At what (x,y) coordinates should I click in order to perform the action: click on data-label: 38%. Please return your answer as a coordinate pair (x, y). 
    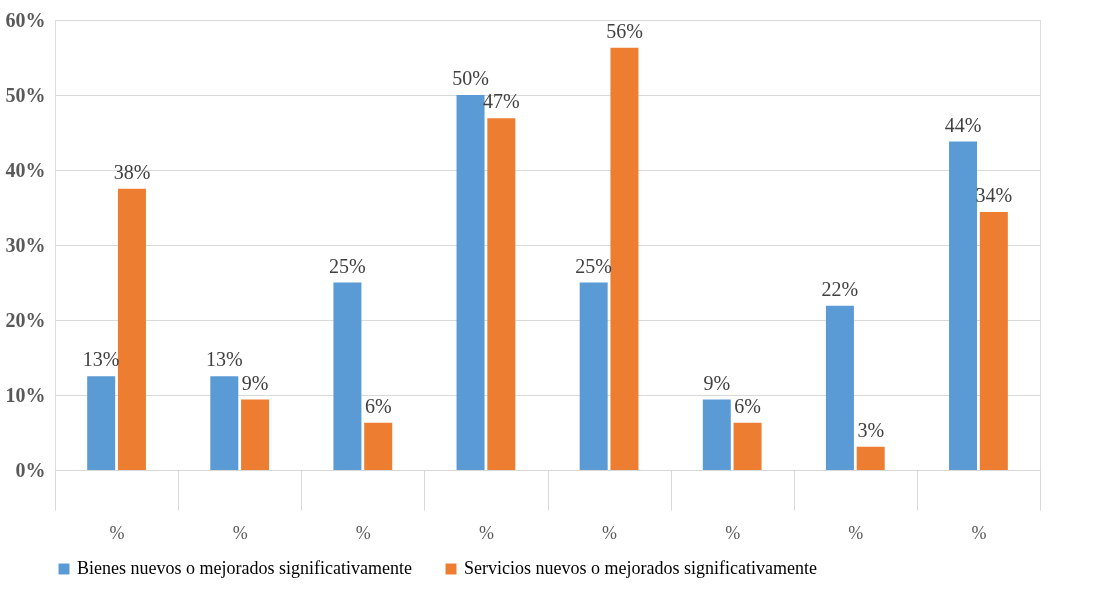
    Looking at the image, I should click on (132, 171).